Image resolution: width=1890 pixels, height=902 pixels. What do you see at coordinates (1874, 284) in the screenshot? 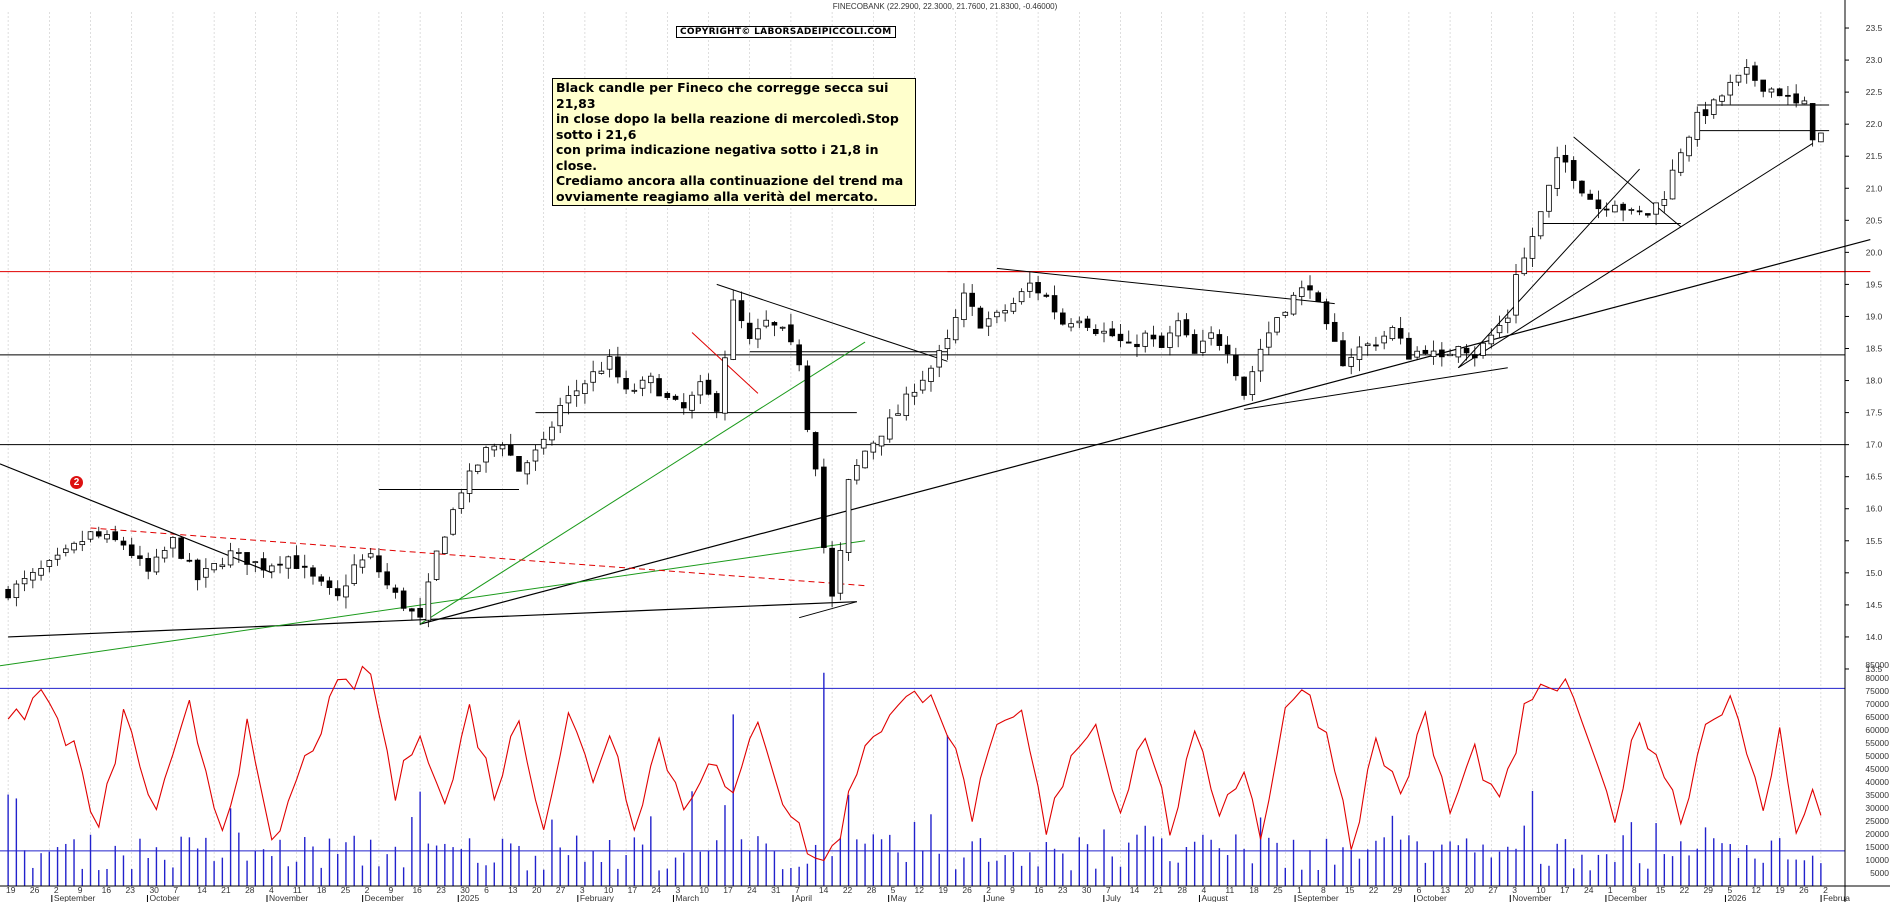
I see `price-tick-label: 19.5` at bounding box center [1874, 284].